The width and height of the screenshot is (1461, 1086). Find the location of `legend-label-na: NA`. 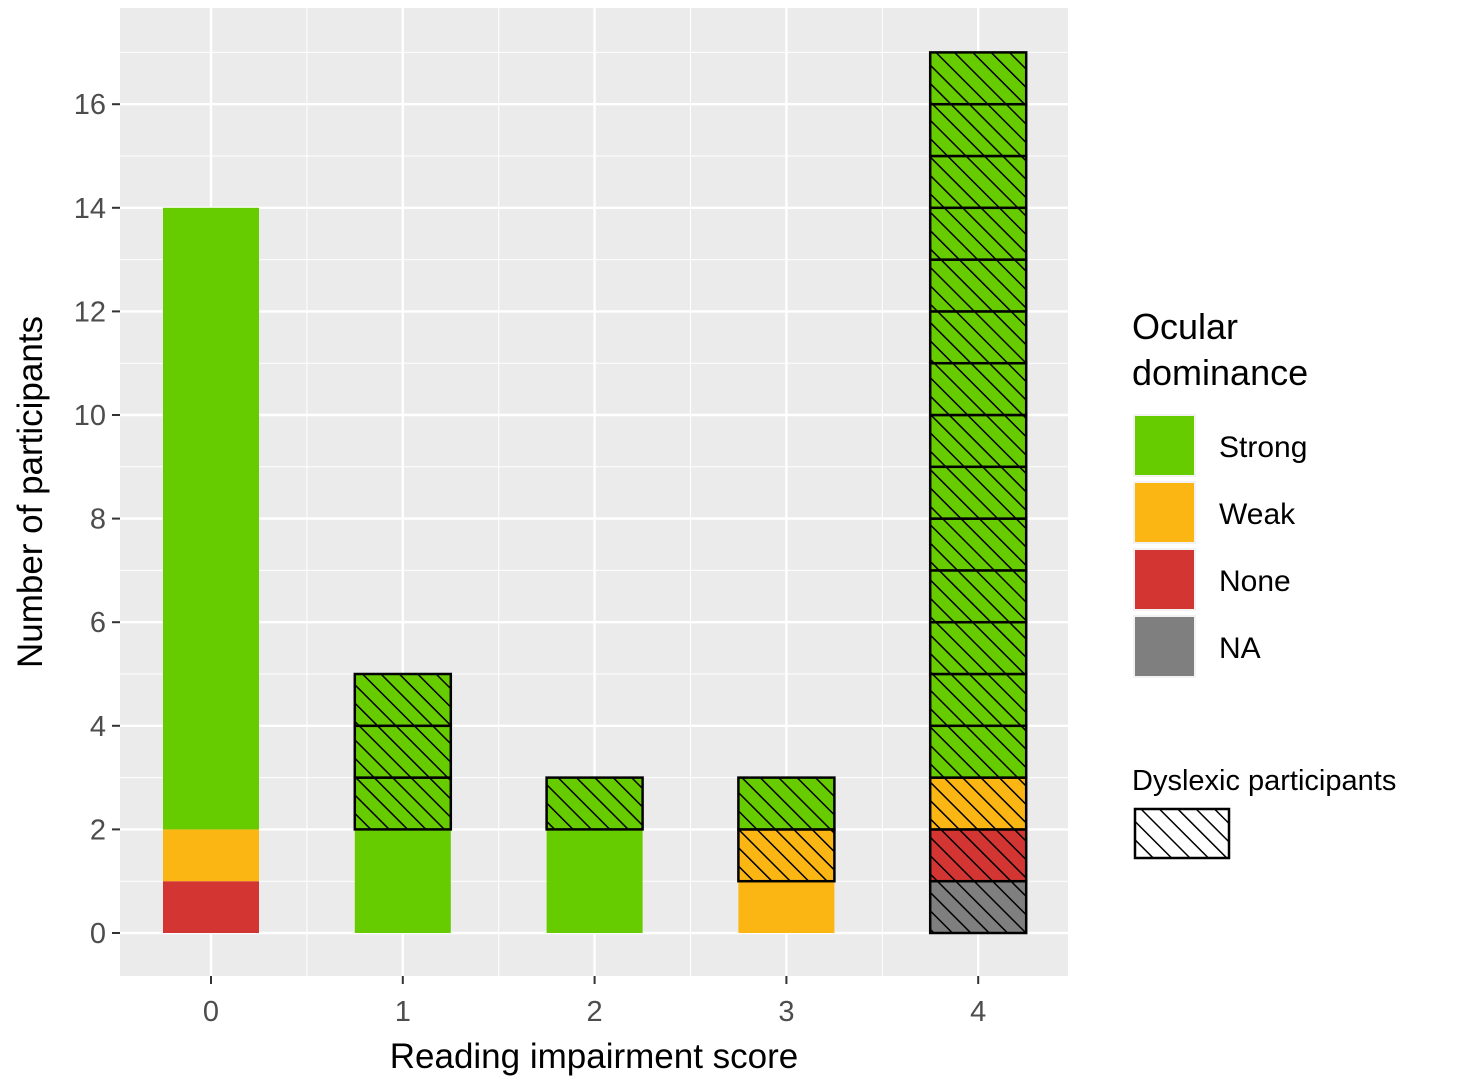

legend-label-na: NA is located at coordinates (1240, 648).